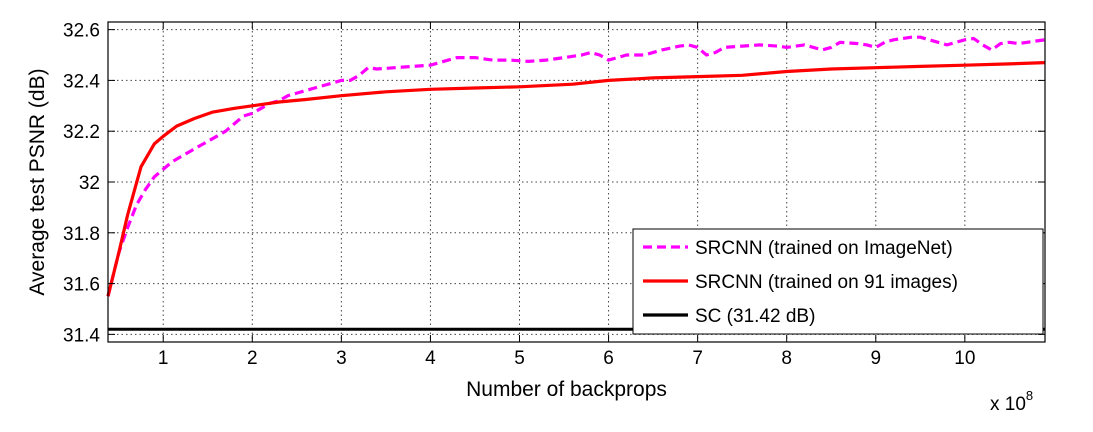  I want to click on legend-box, so click(838, 281).